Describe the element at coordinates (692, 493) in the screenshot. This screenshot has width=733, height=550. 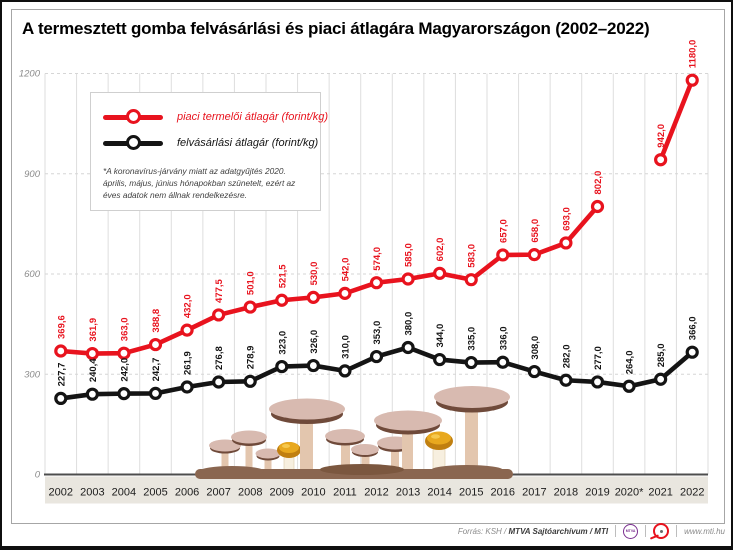
I see `svg-text: 2022` at that location.